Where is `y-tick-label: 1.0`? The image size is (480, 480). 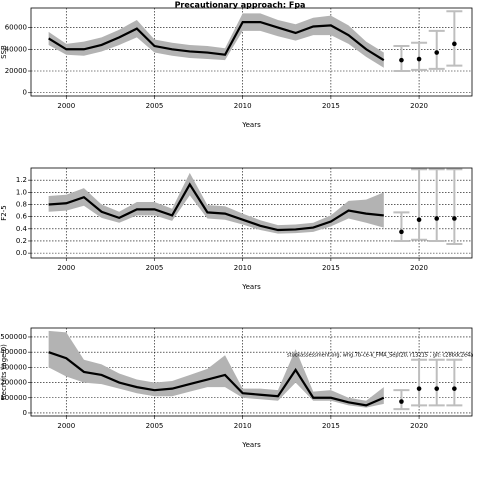 y-tick-label: 1.0 is located at coordinates (21, 192).